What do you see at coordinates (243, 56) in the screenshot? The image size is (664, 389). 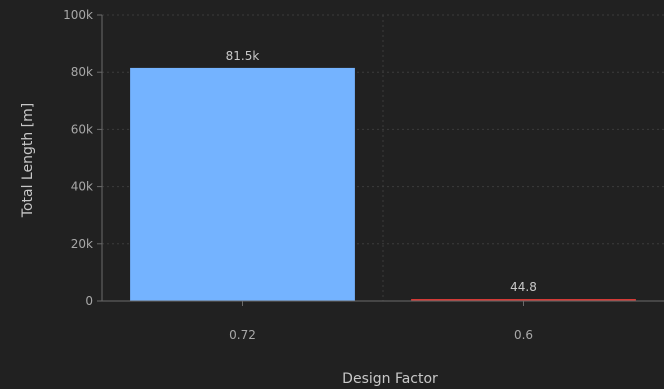 I see `bar-data-label: 81.5k` at bounding box center [243, 56].